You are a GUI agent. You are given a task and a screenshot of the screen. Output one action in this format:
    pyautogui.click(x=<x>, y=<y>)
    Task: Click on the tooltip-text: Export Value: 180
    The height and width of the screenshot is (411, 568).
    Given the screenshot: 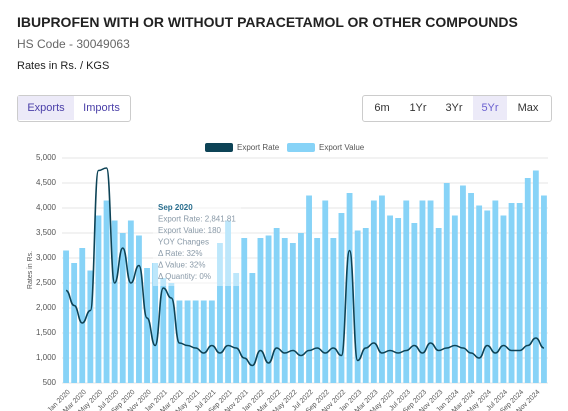 What is the action you would take?
    pyautogui.click(x=190, y=230)
    